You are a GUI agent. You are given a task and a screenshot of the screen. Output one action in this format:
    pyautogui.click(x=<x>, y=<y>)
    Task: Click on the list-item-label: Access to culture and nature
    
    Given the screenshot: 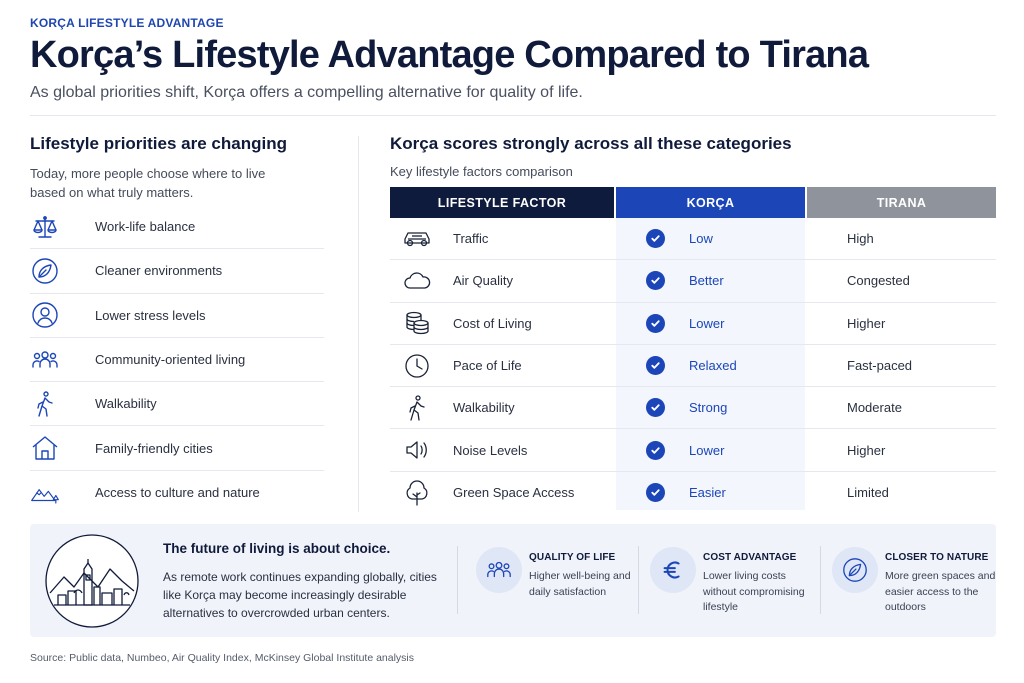 What is the action you would take?
    pyautogui.click(x=177, y=493)
    